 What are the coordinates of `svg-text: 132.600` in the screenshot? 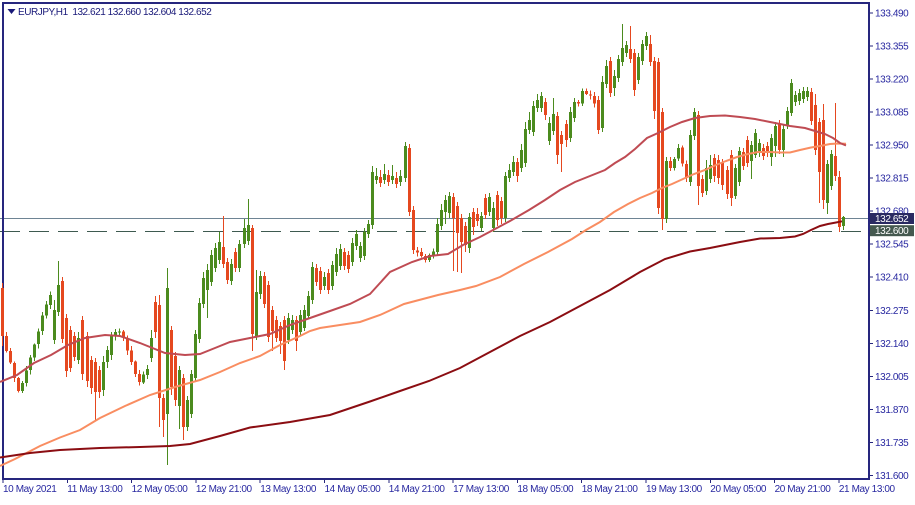 It's located at (892, 231).